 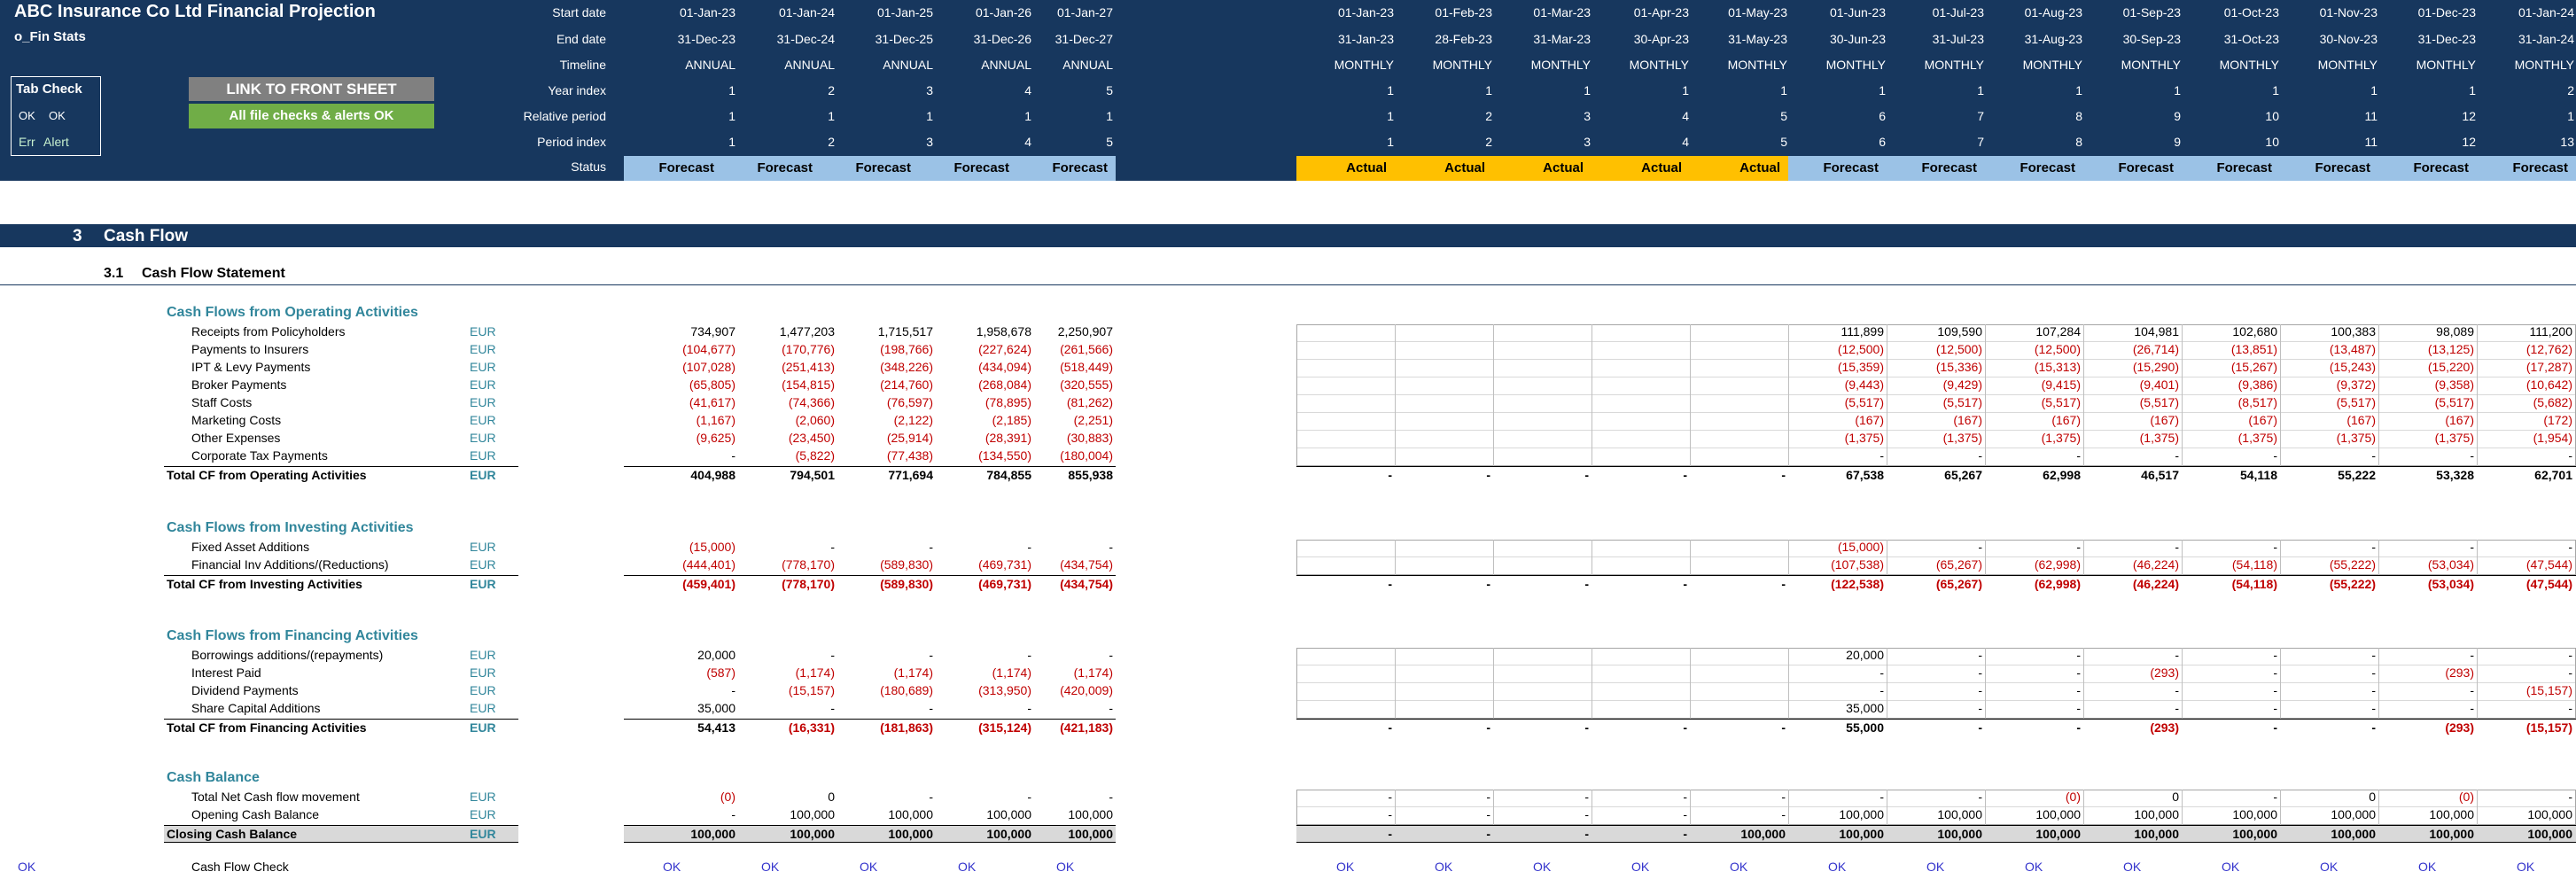 I want to click on tab-check-alert: Alert, so click(x=56, y=142).